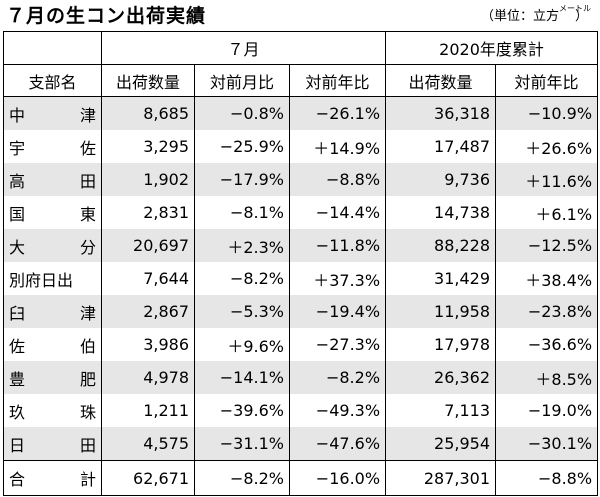  I want to click on cum-yoy-ratio: −12.5%, so click(547, 245).